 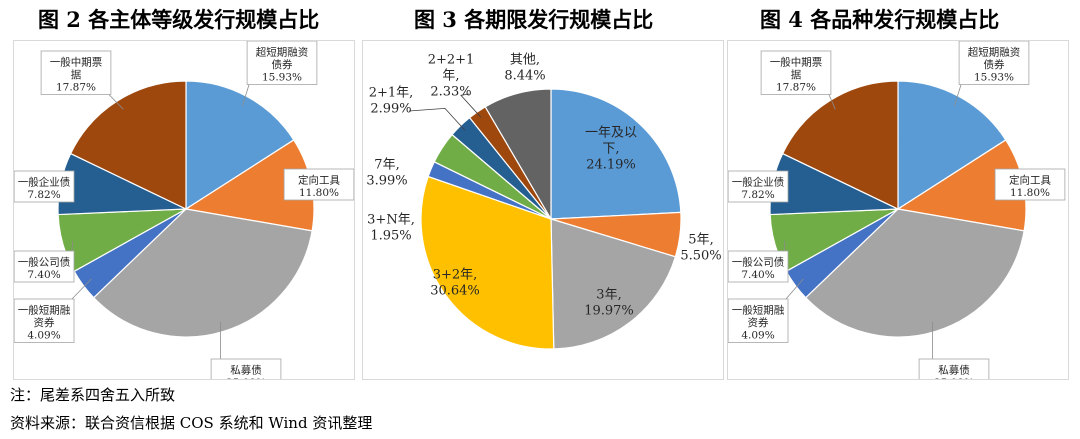 What do you see at coordinates (191, 423) in the screenshot?
I see `data-source: 资料来源：联合资信根据 COS 系统和 Wind 资讯整理` at bounding box center [191, 423].